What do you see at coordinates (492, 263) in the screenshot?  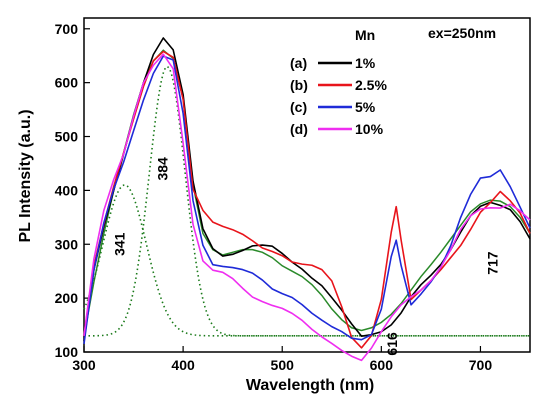 I see `peak-label: 717` at bounding box center [492, 263].